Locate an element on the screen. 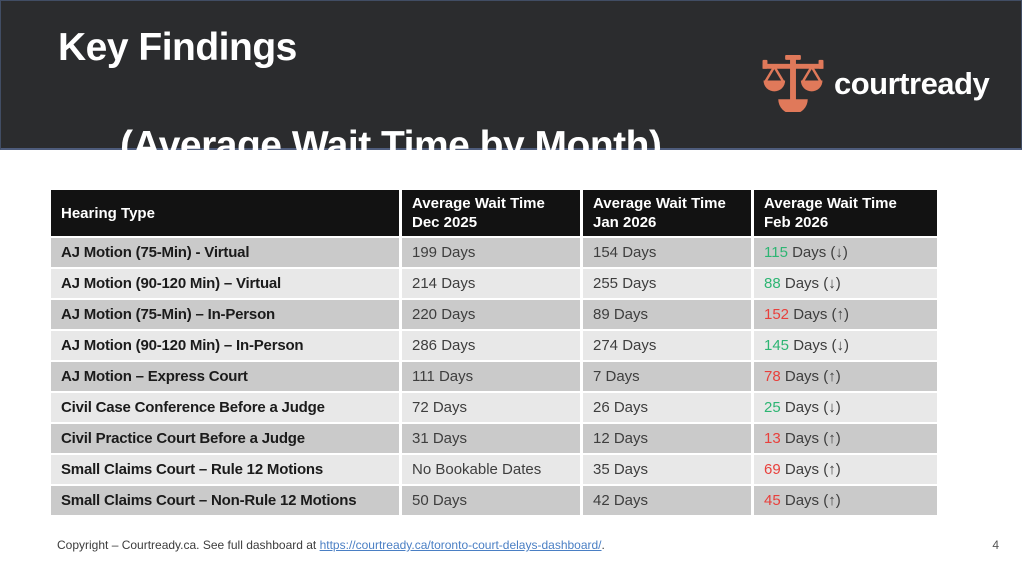 The image size is (1024, 576). scales-of-justice-icon is located at coordinates (793, 83).